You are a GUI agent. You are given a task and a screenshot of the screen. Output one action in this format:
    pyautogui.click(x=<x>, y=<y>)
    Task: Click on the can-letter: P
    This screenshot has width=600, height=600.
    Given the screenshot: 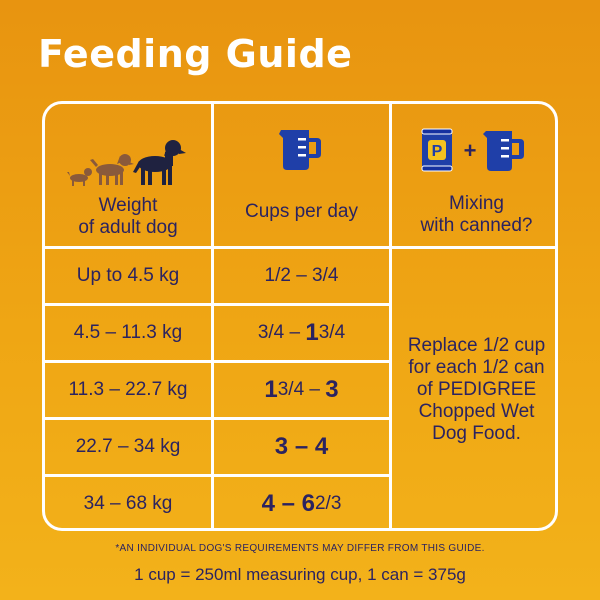 What is the action you would take?
    pyautogui.click(x=437, y=151)
    